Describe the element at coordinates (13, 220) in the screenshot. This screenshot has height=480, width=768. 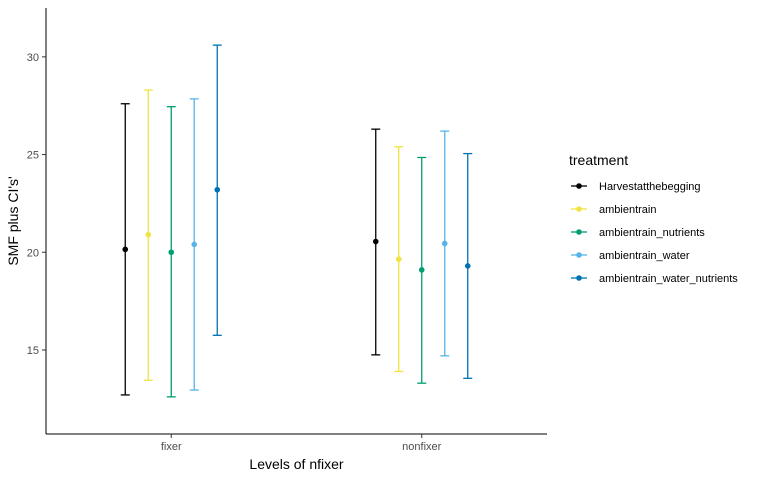
I see `y-axis-title: SMF plus CI's'` at that location.